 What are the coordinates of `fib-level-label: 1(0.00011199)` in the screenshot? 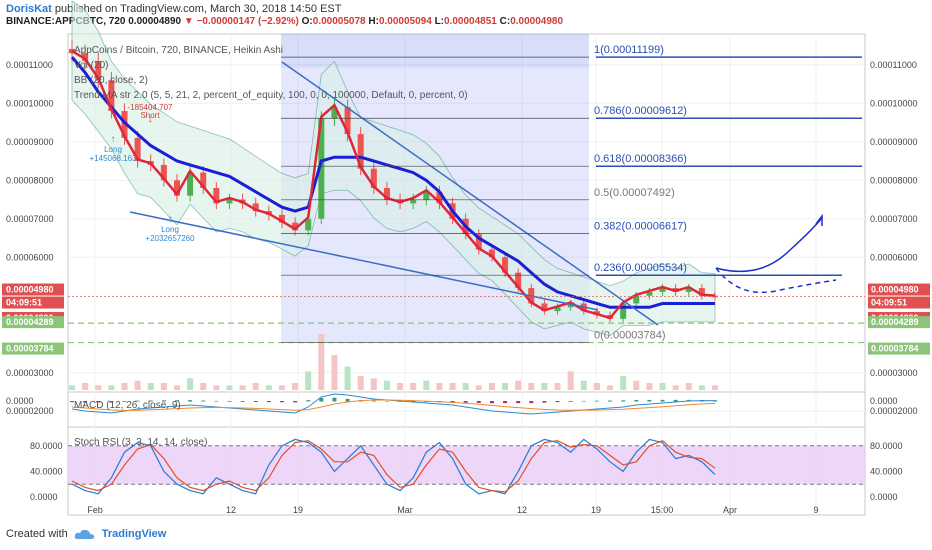 It's located at (629, 50).